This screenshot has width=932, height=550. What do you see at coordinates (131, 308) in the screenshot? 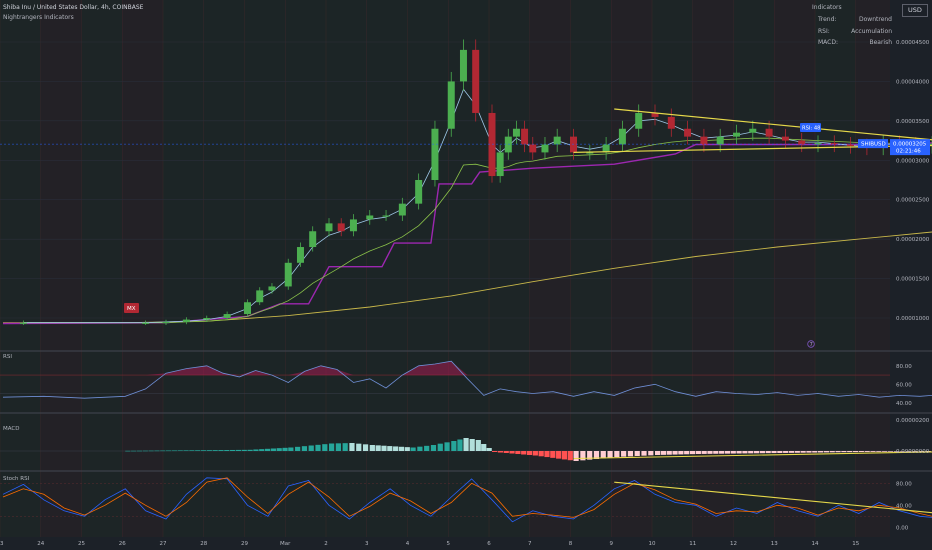
I see `mx-marker-bg` at bounding box center [131, 308].